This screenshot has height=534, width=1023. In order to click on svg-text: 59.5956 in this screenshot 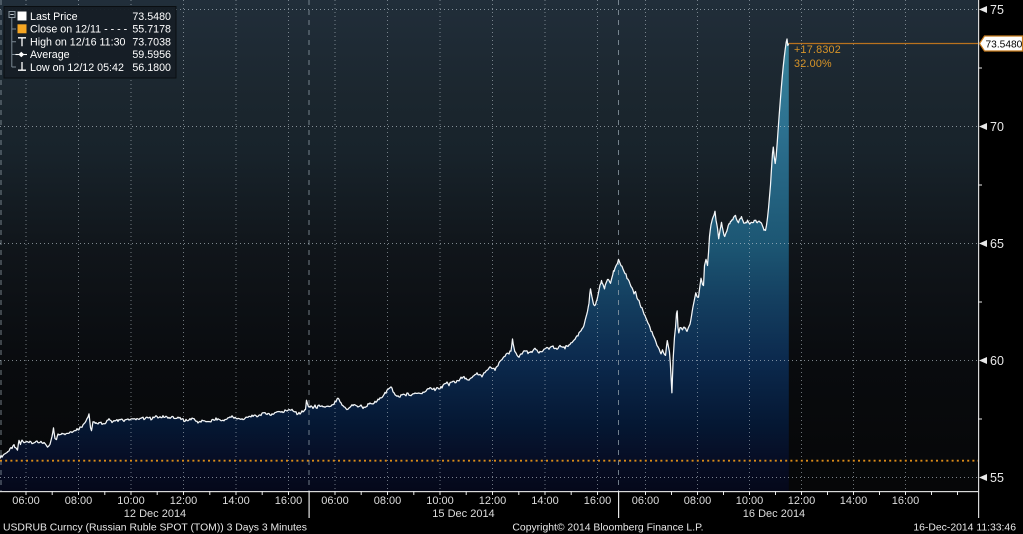, I will do `click(151, 55)`.